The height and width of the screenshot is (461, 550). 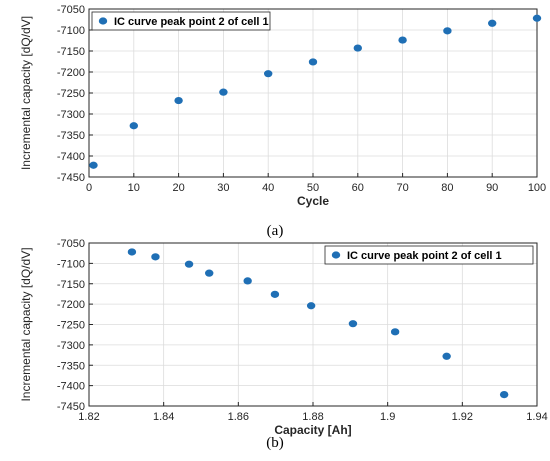 What do you see at coordinates (88, 417) in the screenshot?
I see `x-tick-label: 1.82` at bounding box center [88, 417].